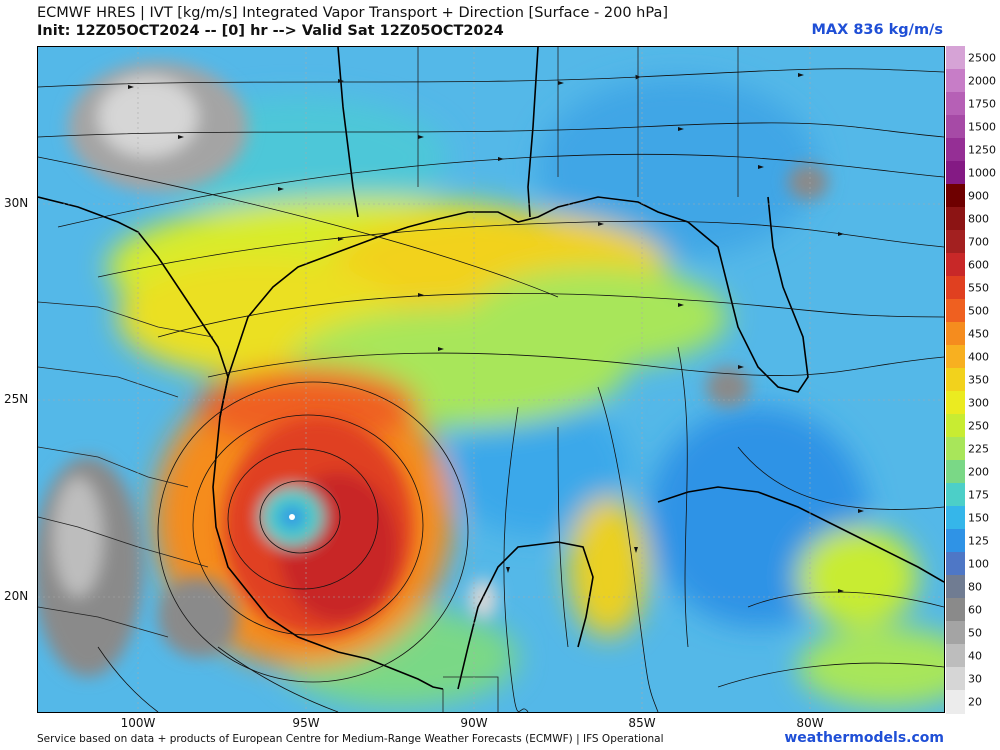 Image resolution: width=1000 pixels, height=750 pixels. Describe the element at coordinates (474, 723) in the screenshot. I see `lon-label-90w: 90W` at that location.